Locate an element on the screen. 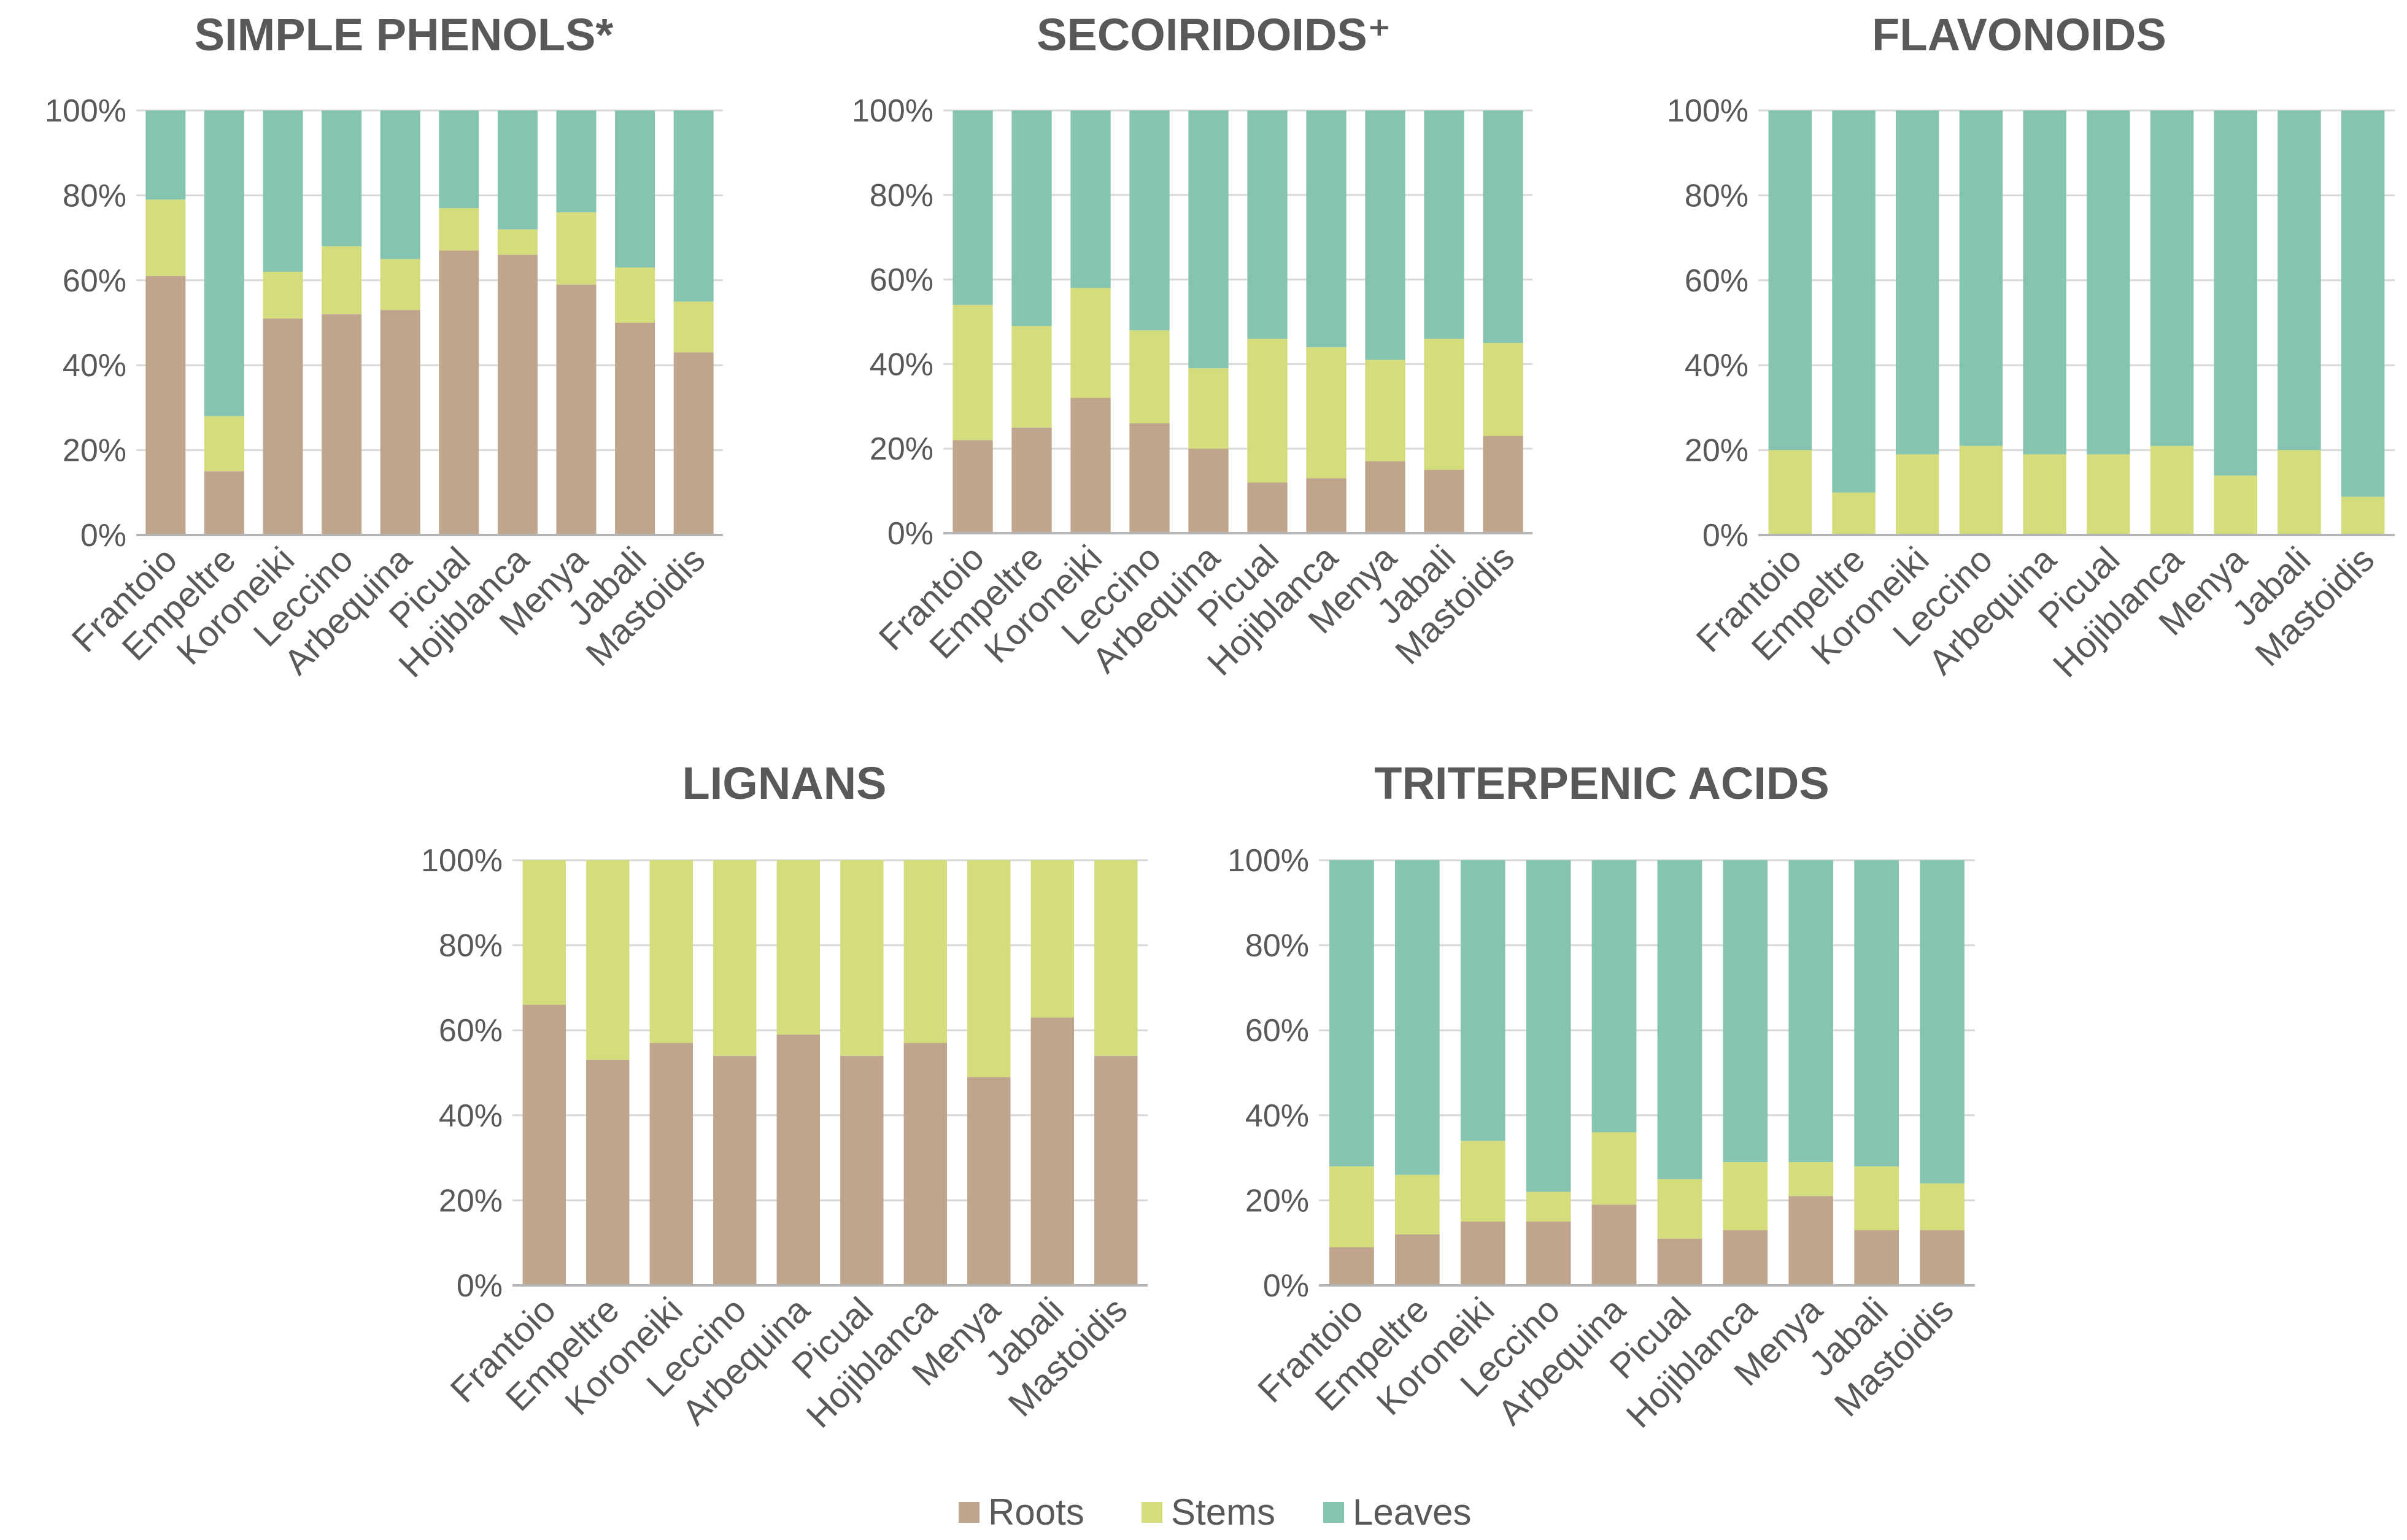 The height and width of the screenshot is (1540, 2407). bar-leaves-leccino is located at coordinates (1548, 1026).